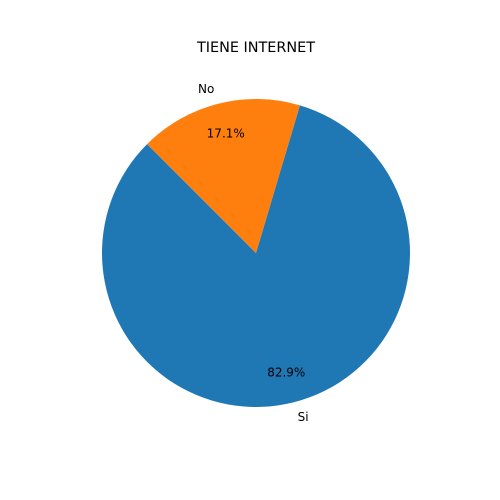  I want to click on slice-label-no: No, so click(206, 89).